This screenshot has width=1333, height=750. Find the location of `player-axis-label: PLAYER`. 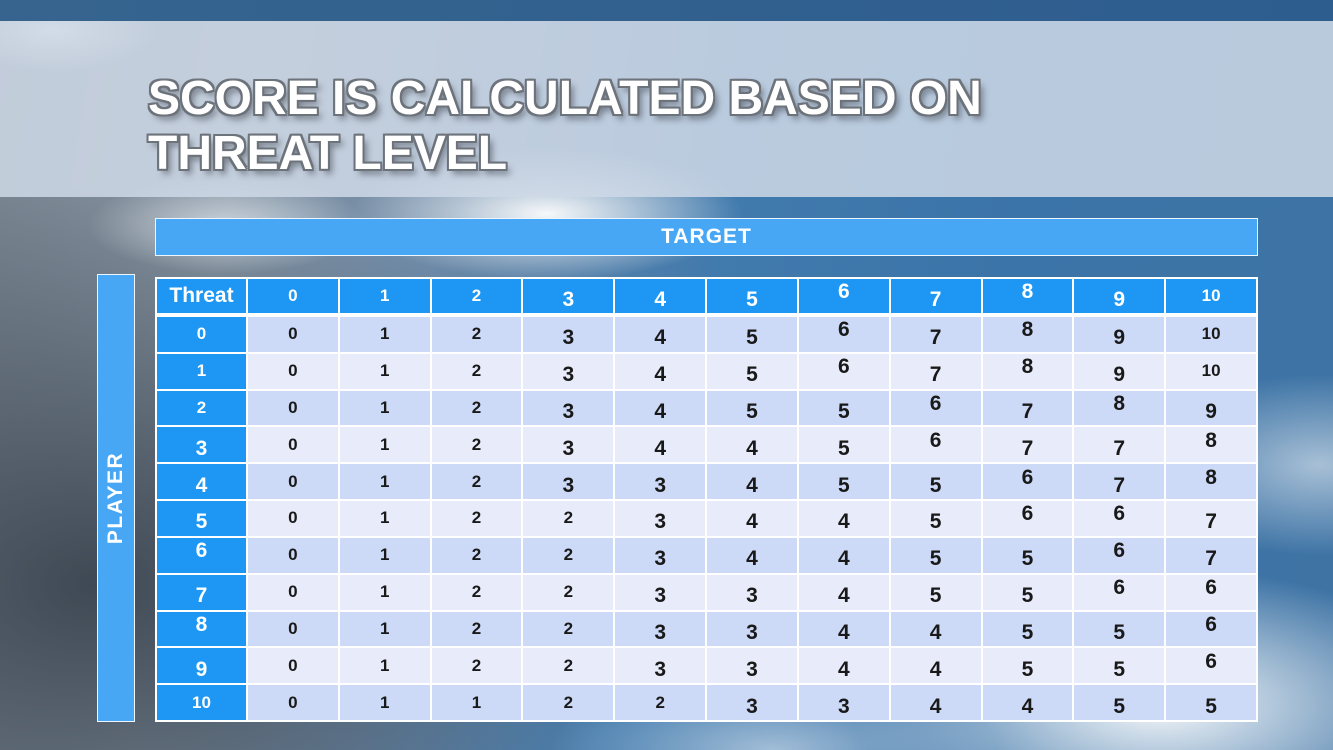

player-axis-label: PLAYER is located at coordinates (116, 498).